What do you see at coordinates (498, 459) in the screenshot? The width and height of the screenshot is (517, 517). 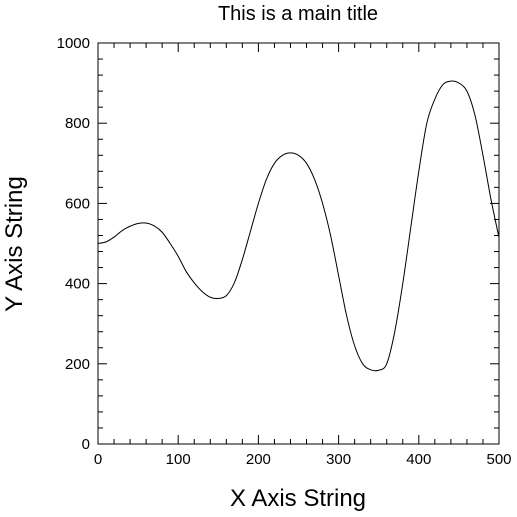 I see `x-tick-label: 500` at bounding box center [498, 459].